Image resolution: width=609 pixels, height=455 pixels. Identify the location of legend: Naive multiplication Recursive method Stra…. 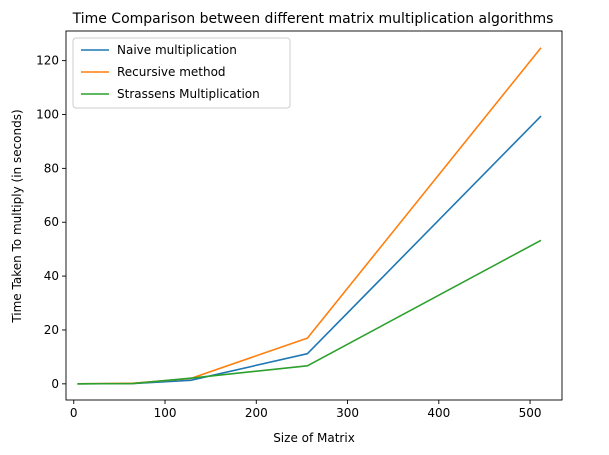
(181, 73).